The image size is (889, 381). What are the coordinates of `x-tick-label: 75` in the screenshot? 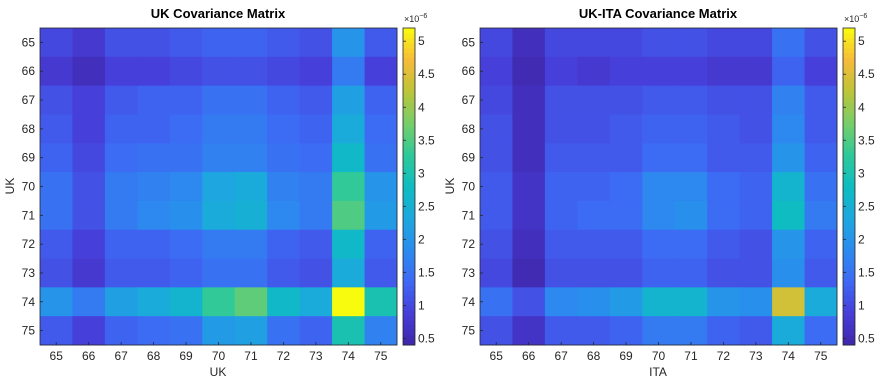 It's located at (821, 356).